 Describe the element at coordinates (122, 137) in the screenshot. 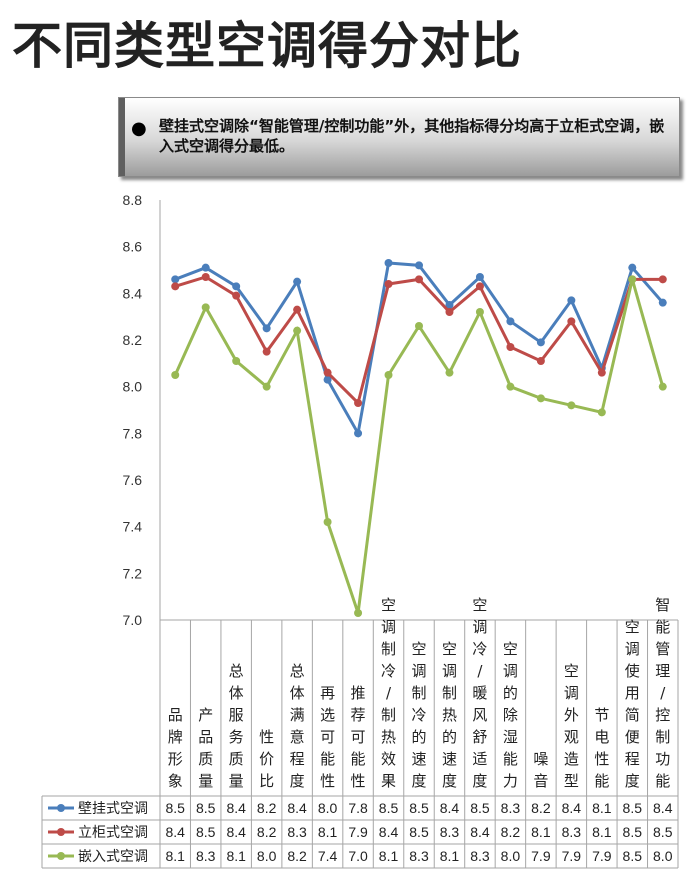

I see `callout-accent-bar` at that location.